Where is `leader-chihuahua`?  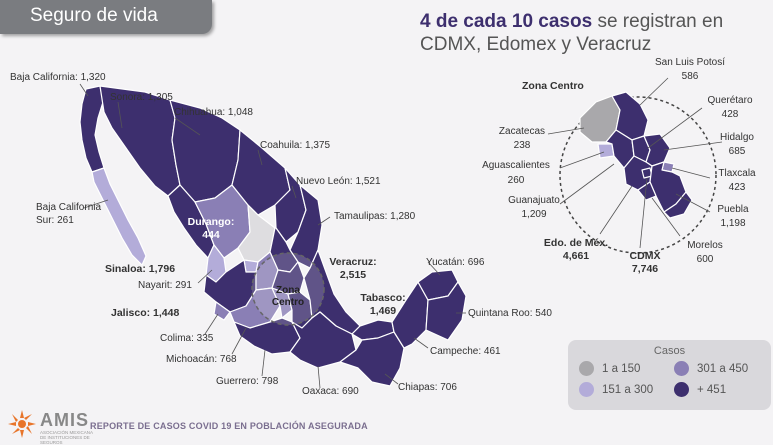 leader-chihuahua is located at coordinates (187, 126).